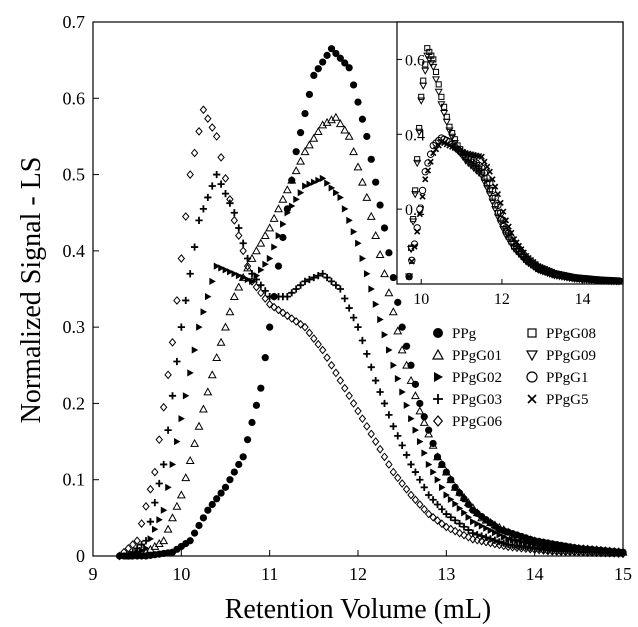 This screenshot has width=638, height=627. Describe the element at coordinates (571, 356) in the screenshot. I see `legend-label: PPgG09` at that location.